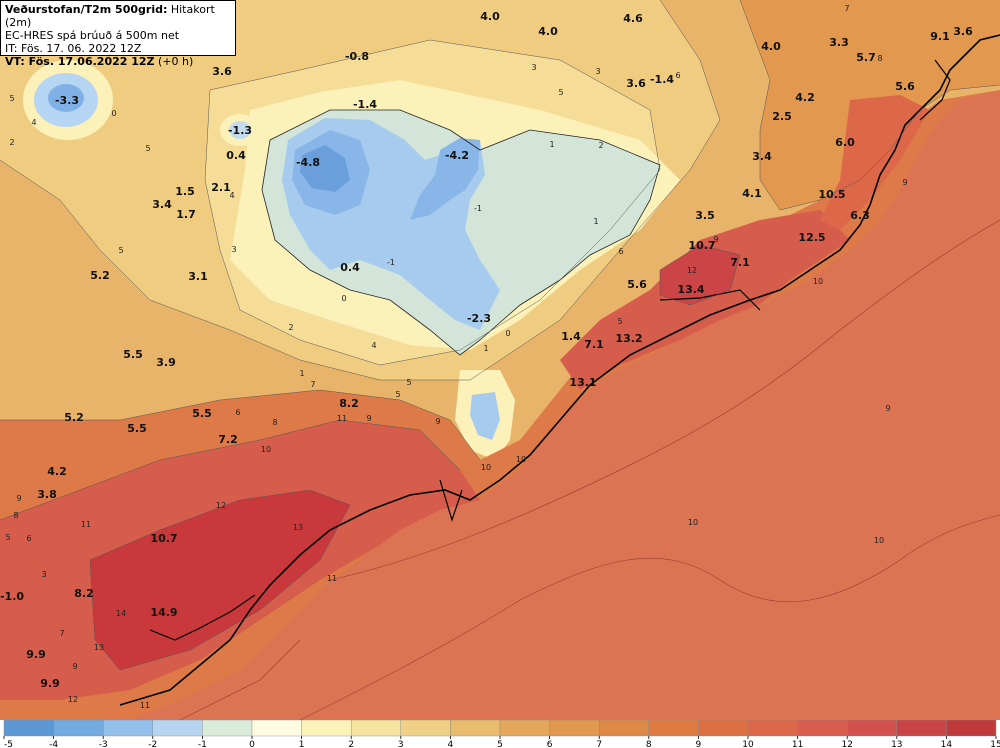  Describe the element at coordinates (582, 382) in the screenshot. I see `temperature-value-label: 13.1` at that location.